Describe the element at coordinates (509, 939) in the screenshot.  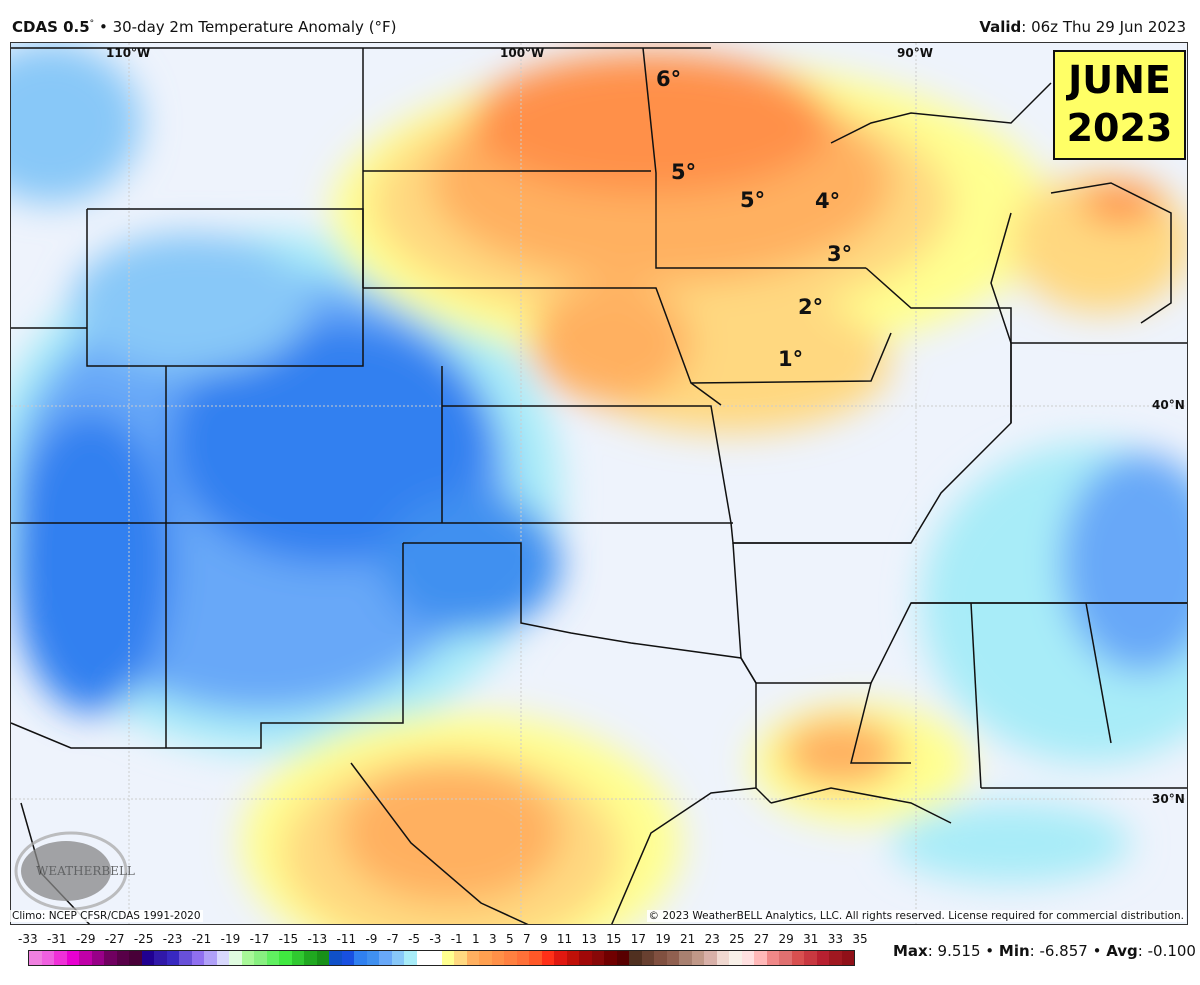
I see `colorbar-tick-label: 5` at that location.